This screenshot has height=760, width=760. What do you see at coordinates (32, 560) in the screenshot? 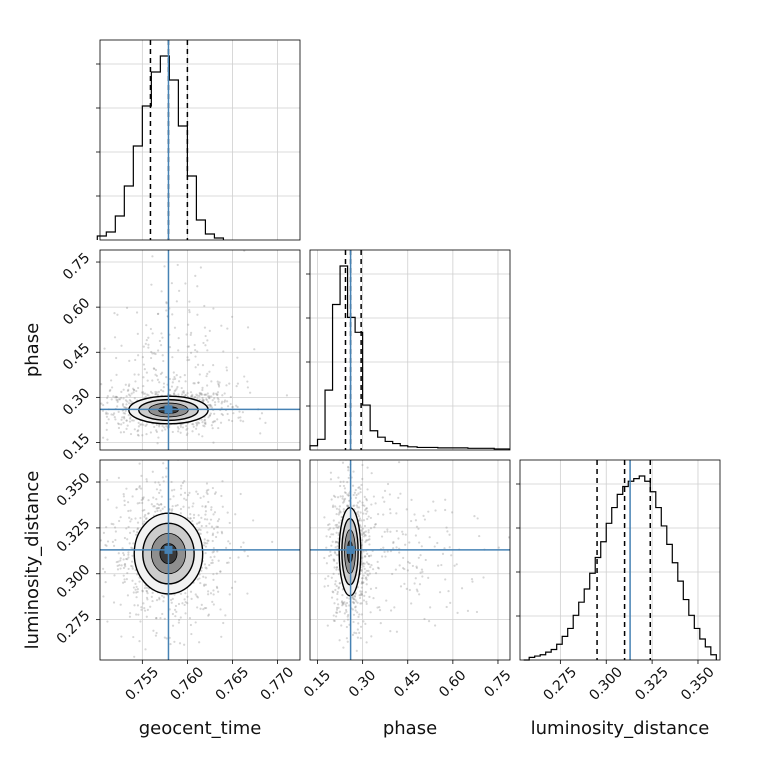
I see `y-axis-label-luminosity_distance: luminosity_distance` at bounding box center [32, 560].